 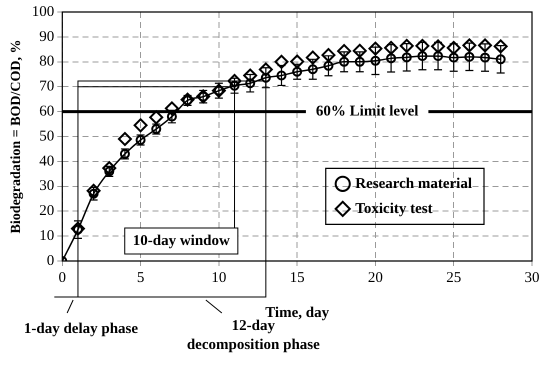 I want to click on y-tick-label: 20, so click(x=46, y=211).